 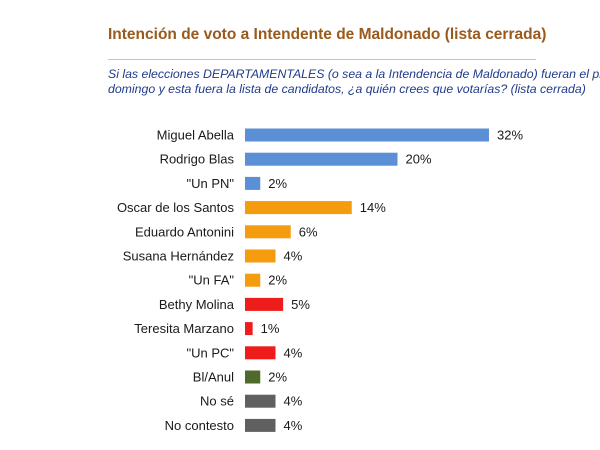 I want to click on category-label: Bl/Anul, so click(x=213, y=377).